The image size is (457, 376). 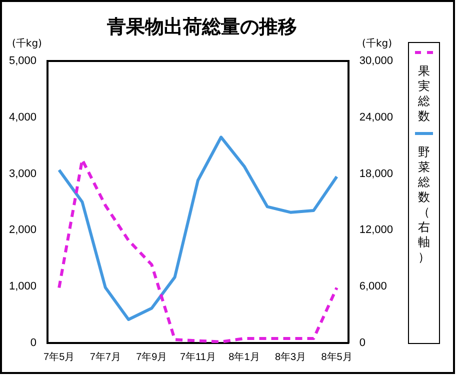 What do you see at coordinates (22, 286) in the screenshot?
I see `y-tick-label: 1,000` at bounding box center [22, 286].